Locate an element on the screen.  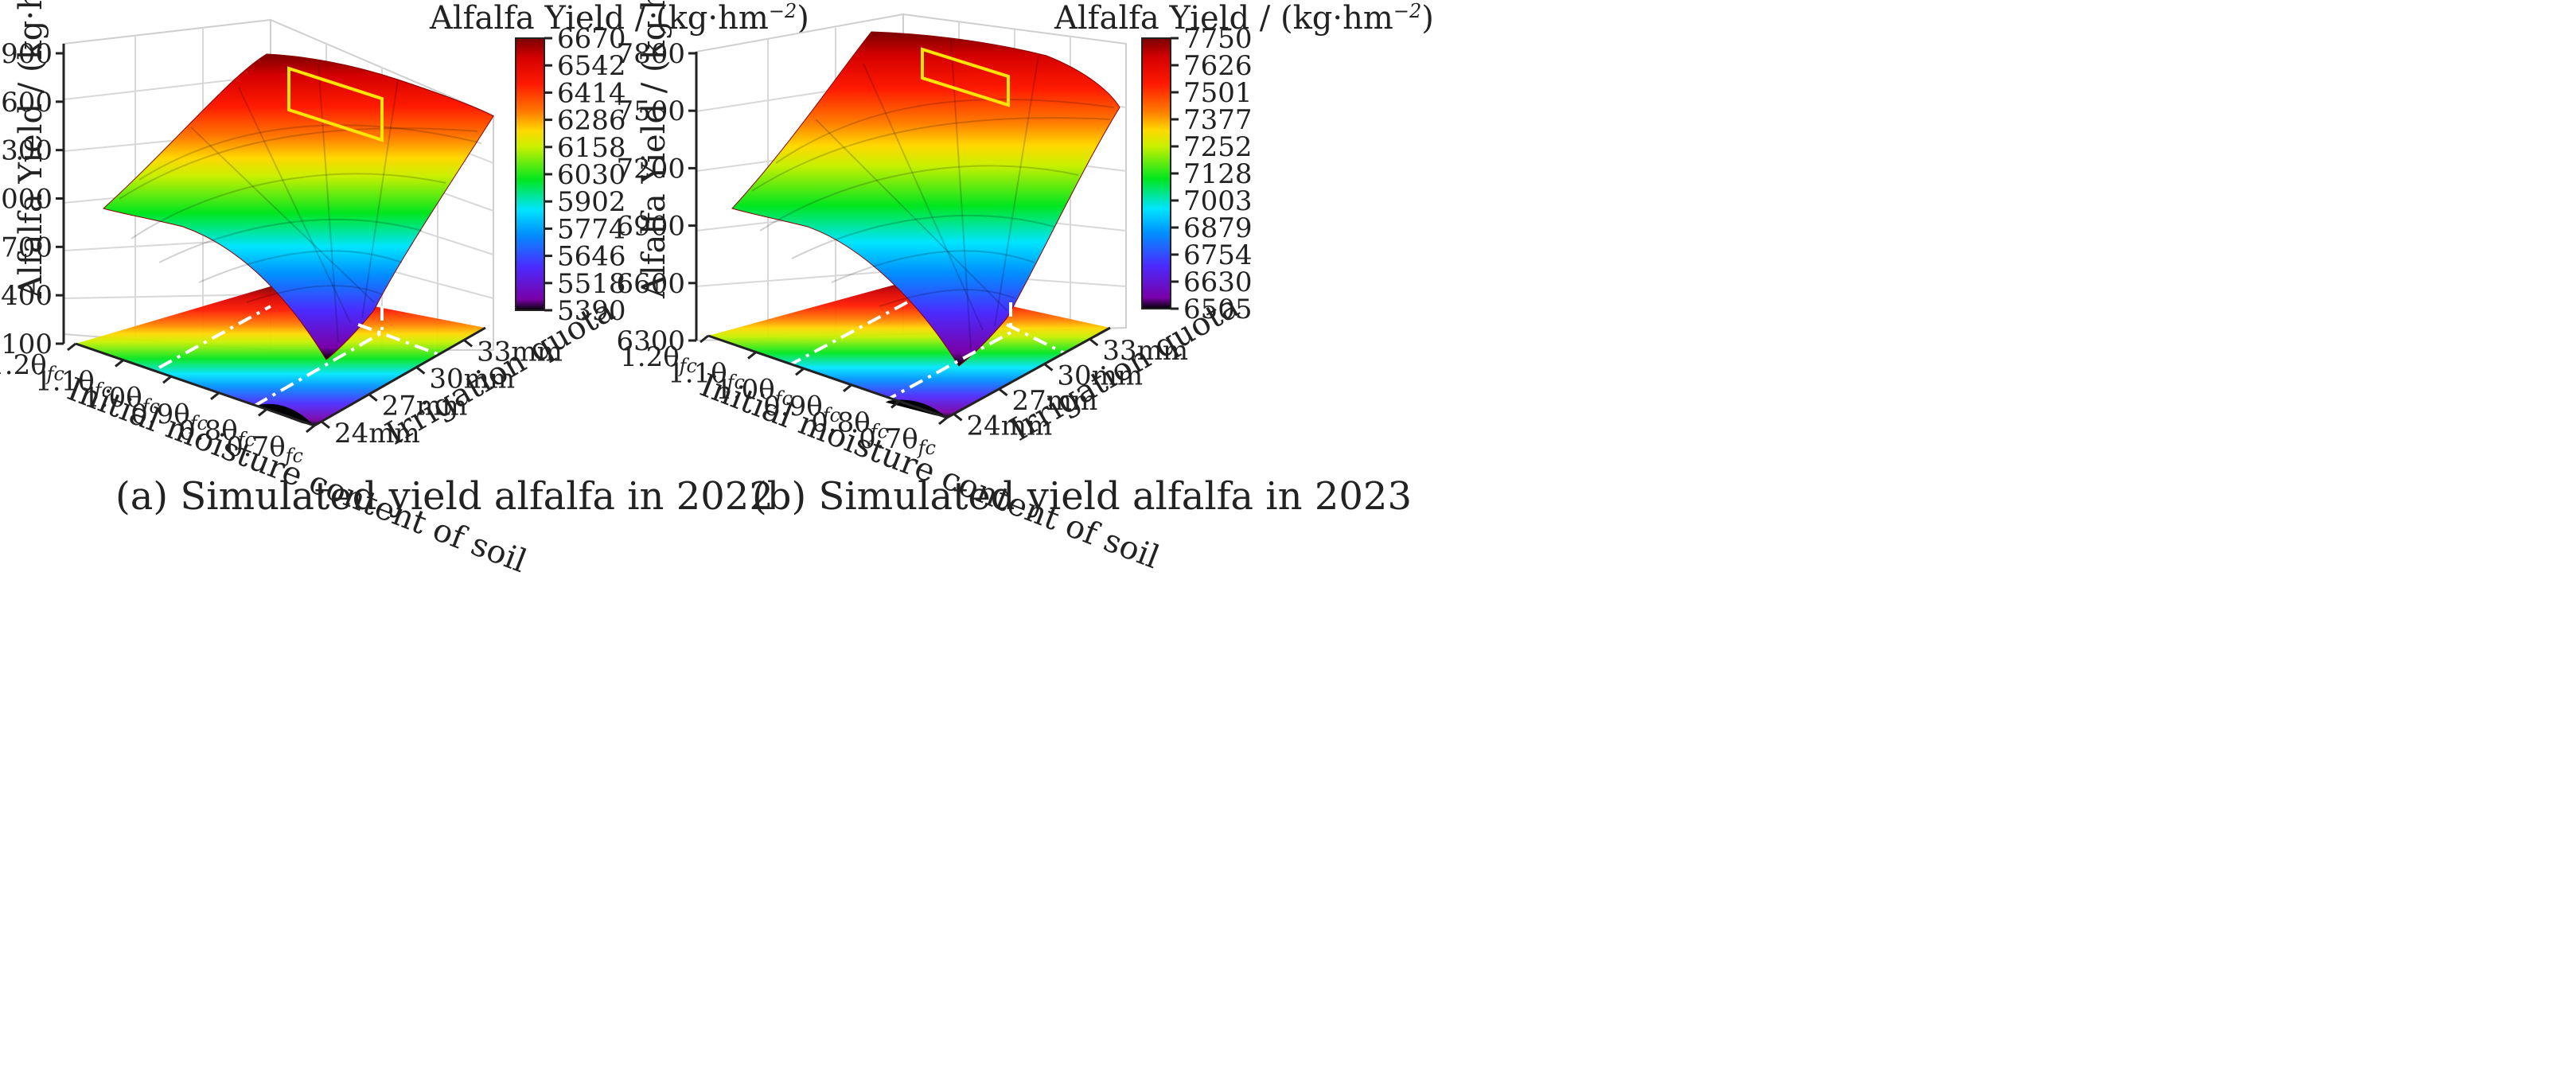
colorbar-tick-label: 7128 is located at coordinates (1218, 174).